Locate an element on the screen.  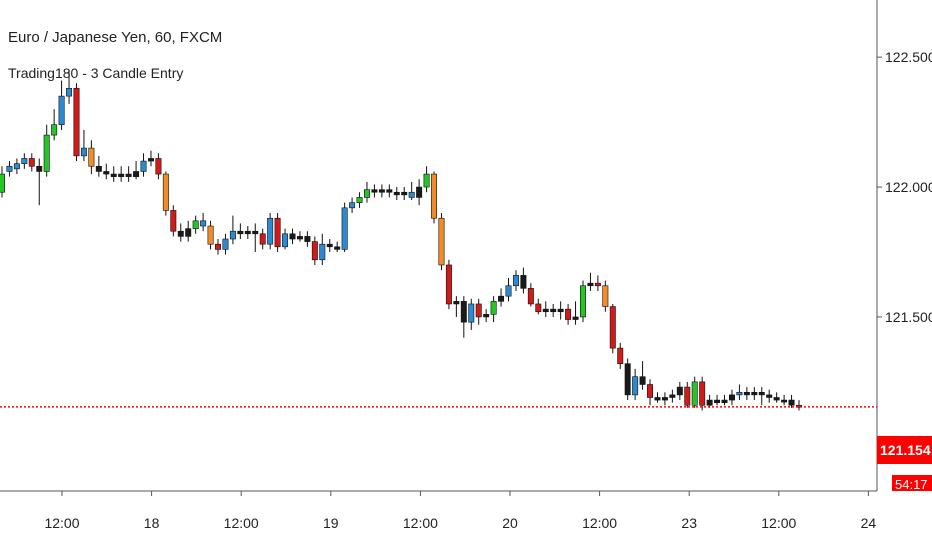
x-axis-ticks: 12:00 18 12:00 19 12:00 20 12:00 23 12:00 24 is located at coordinates (460, 511).